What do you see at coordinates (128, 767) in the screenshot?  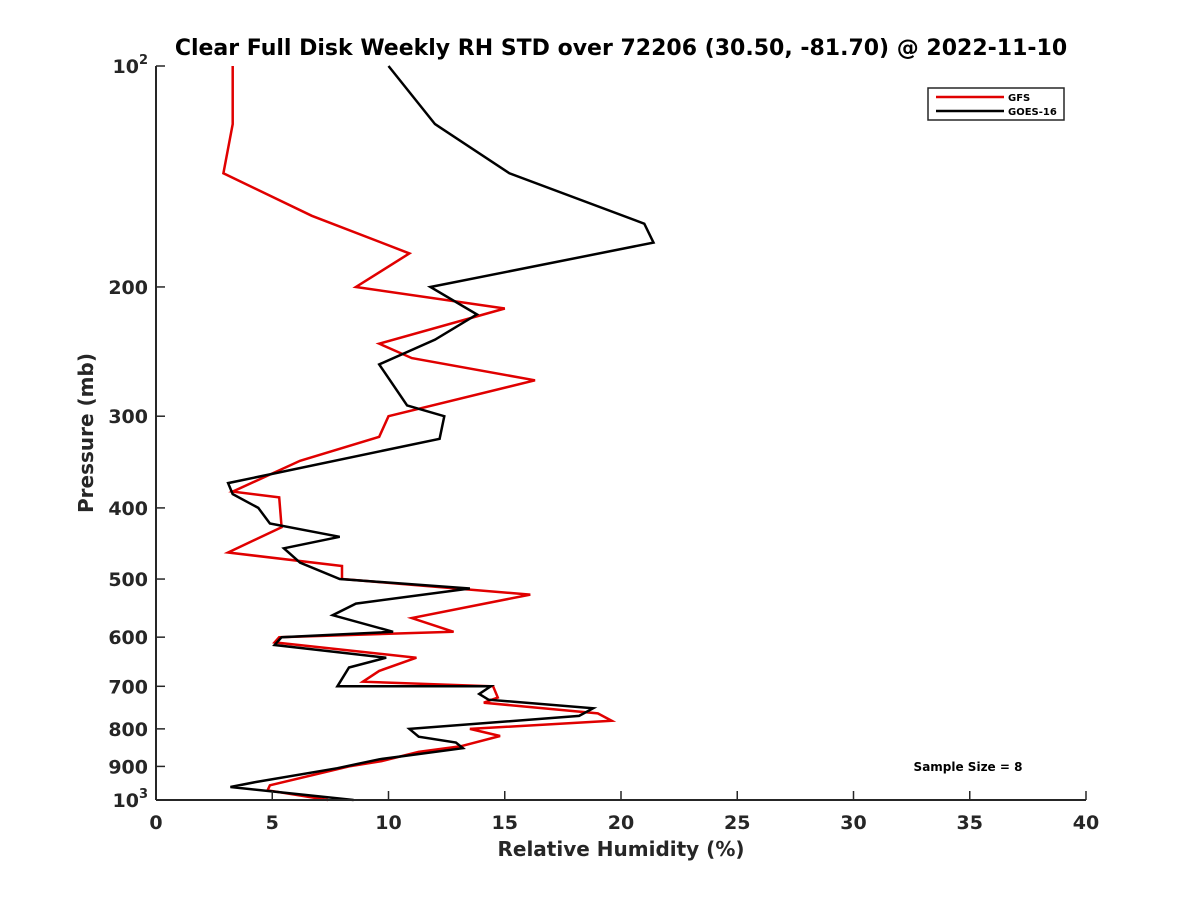 I see `y-tick-label: 900` at bounding box center [128, 767].